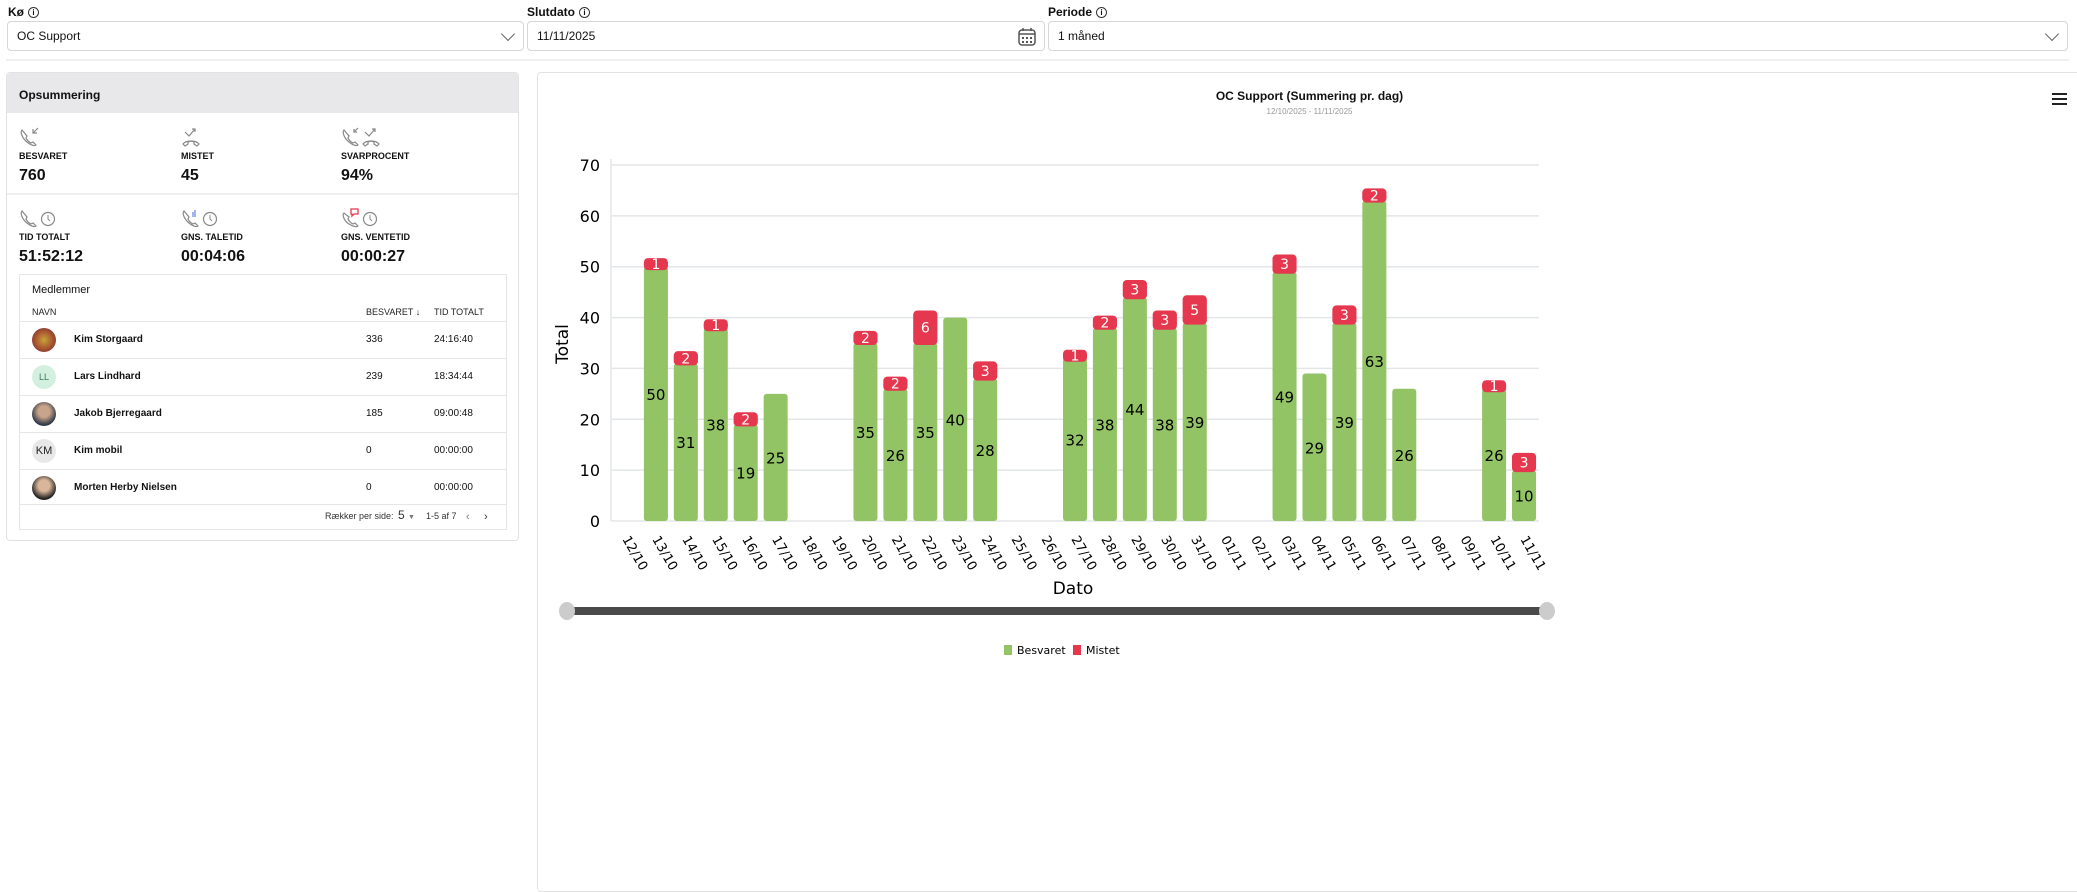 This screenshot has height=892, width=2077. Describe the element at coordinates (459, 312) in the screenshot. I see `column-header-total-time: TID TOTALT` at that location.